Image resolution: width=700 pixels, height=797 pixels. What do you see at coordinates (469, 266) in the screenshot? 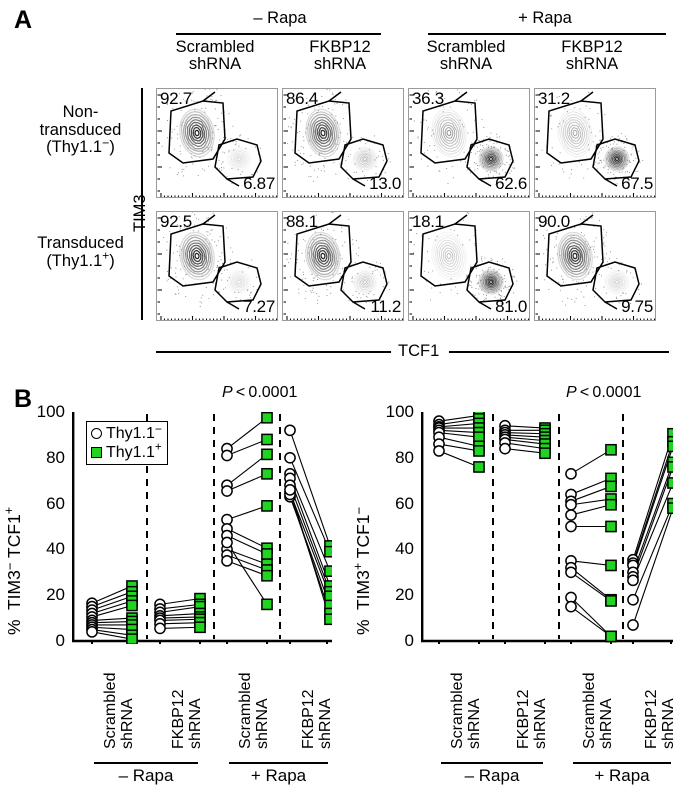
I see `flow-plot-r1-c2` at bounding box center [469, 266].